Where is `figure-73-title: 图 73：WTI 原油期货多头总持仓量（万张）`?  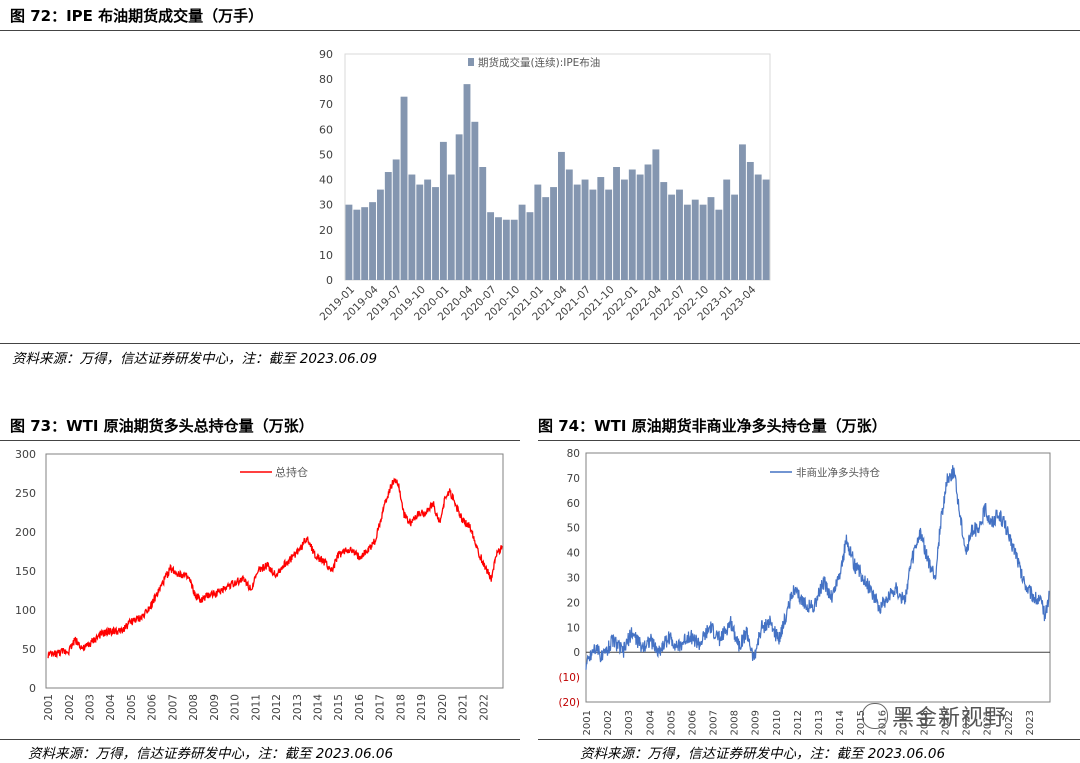 figure-73-title: 图 73：WTI 原油期货多头总持仓量（万张） is located at coordinates (162, 426).